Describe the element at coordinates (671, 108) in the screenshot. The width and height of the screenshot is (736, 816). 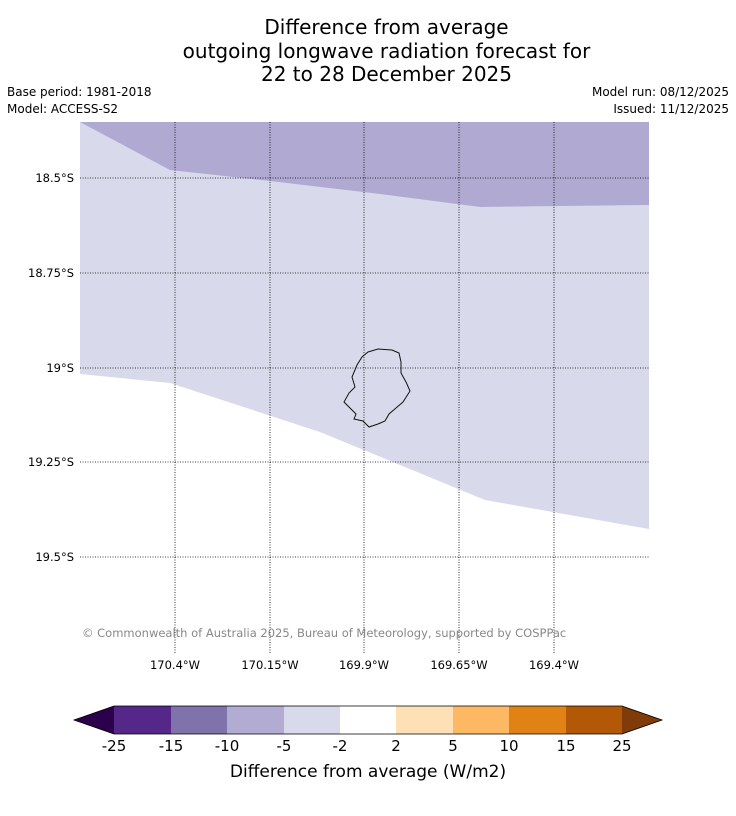
I see `issued-date: Issued: 11/12/2025` at that location.